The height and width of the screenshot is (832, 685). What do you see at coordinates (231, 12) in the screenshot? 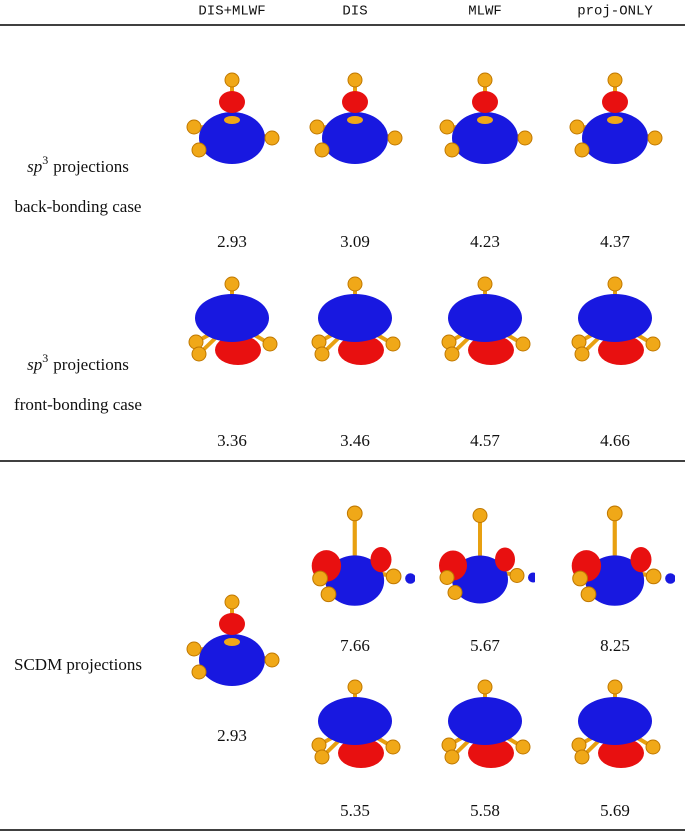
I see `column-header: DIS+MLWF` at bounding box center [231, 12].